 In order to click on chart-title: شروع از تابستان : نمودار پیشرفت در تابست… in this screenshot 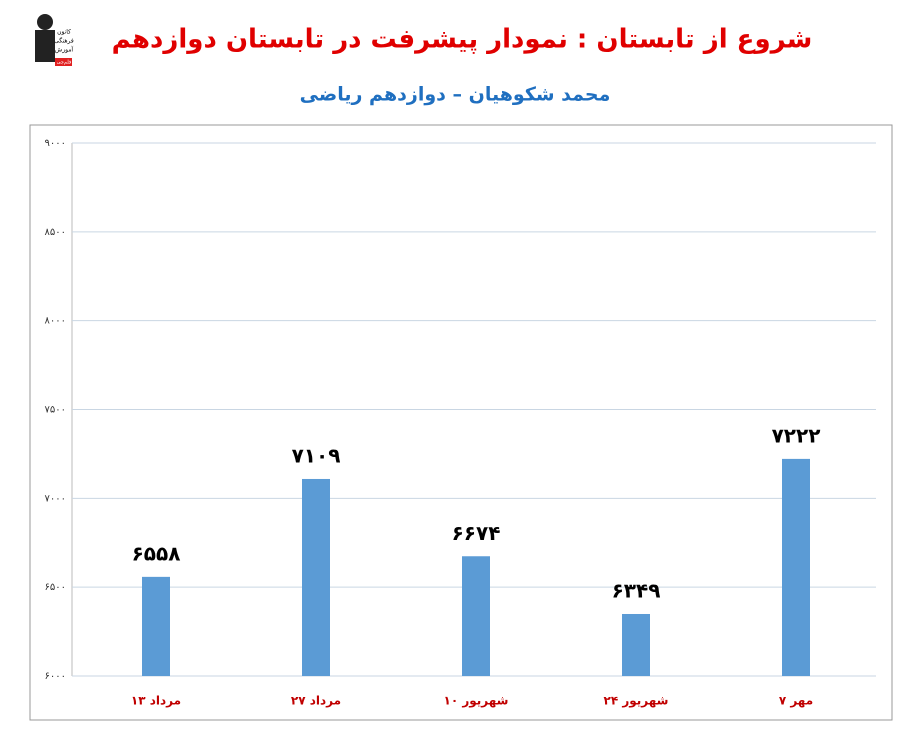, I will do `click(462, 40)`.